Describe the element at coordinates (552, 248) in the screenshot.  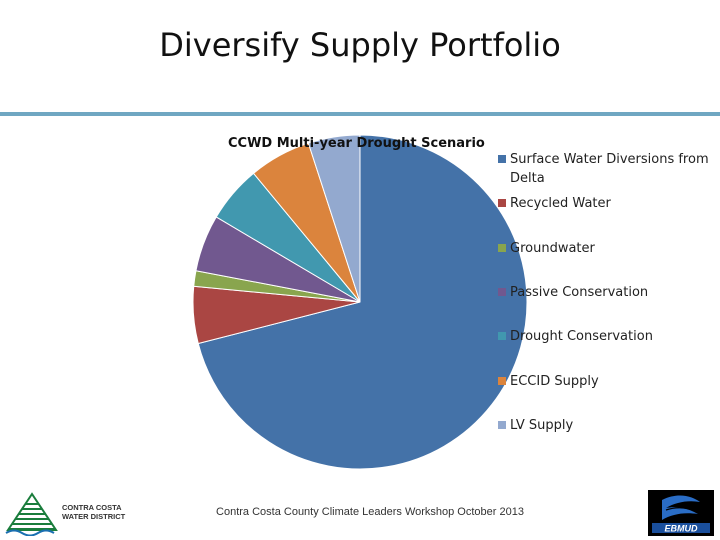
I see `legend-label: Groundwater` at that location.